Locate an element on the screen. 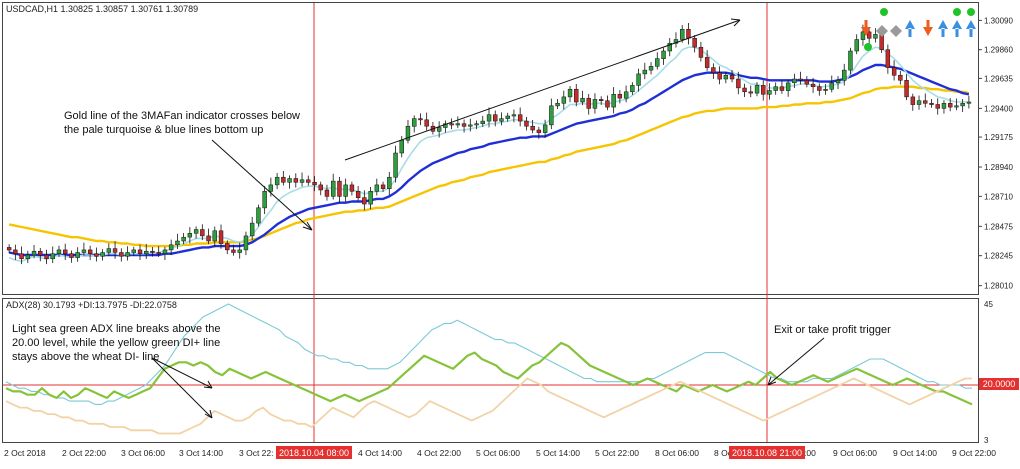 The image size is (1020, 469). di-plus-series-line is located at coordinates (489, 373).